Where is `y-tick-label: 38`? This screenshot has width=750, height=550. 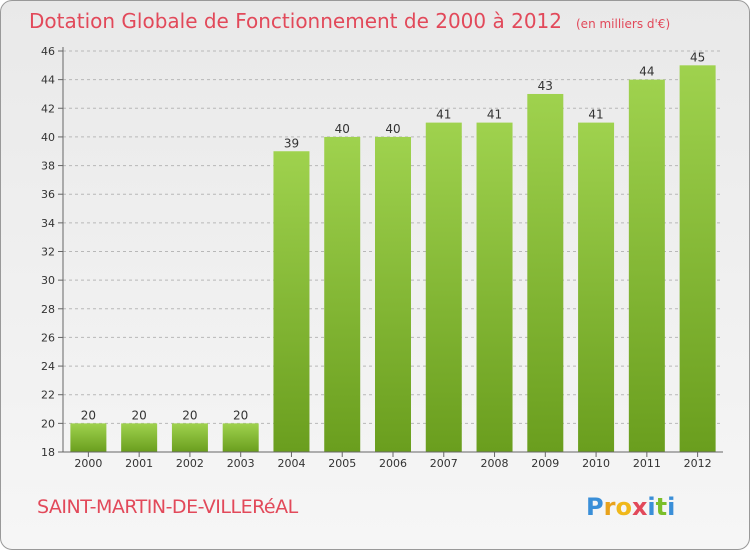 y-tick-label: 38 is located at coordinates (48, 166).